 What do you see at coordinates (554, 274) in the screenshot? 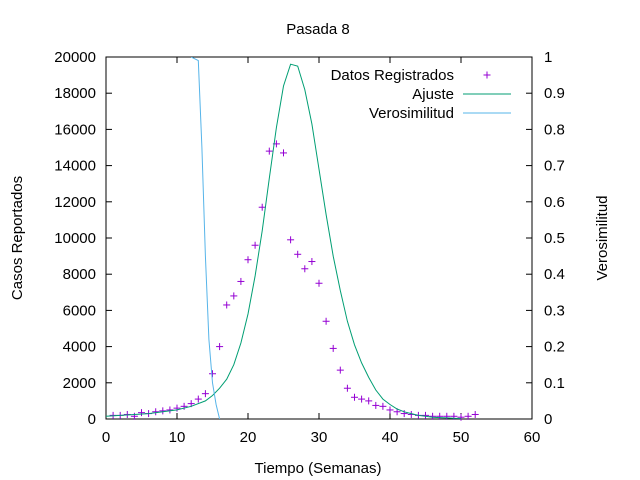
I see `y2-tick-label: 0.4` at bounding box center [554, 274].